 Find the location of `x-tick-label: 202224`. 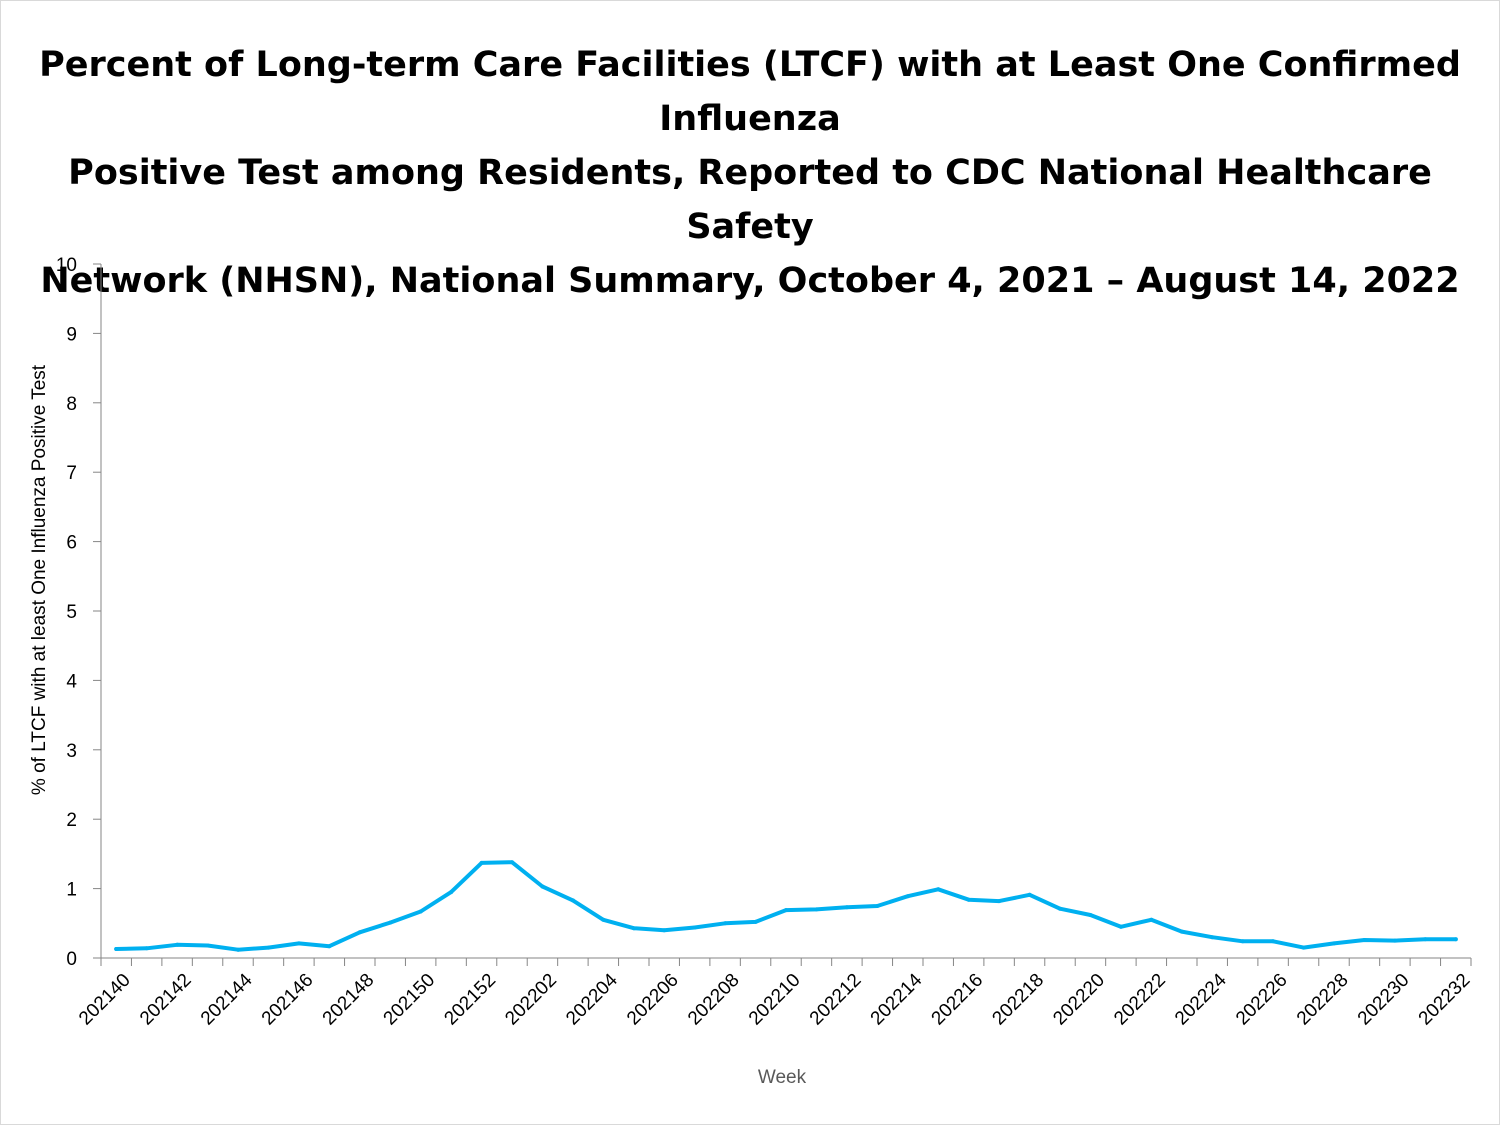

x-tick-label: 202224 is located at coordinates (1201, 999).